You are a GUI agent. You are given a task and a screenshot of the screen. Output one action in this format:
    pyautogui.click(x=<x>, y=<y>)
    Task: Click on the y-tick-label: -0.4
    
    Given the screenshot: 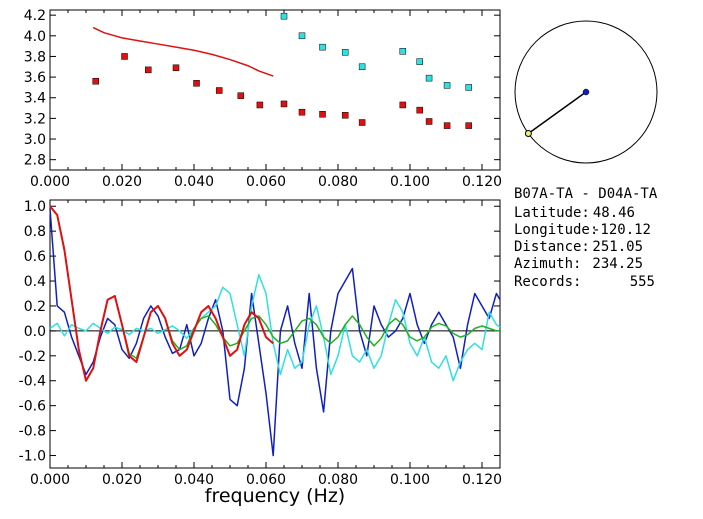 What is the action you would take?
    pyautogui.click(x=32, y=382)
    